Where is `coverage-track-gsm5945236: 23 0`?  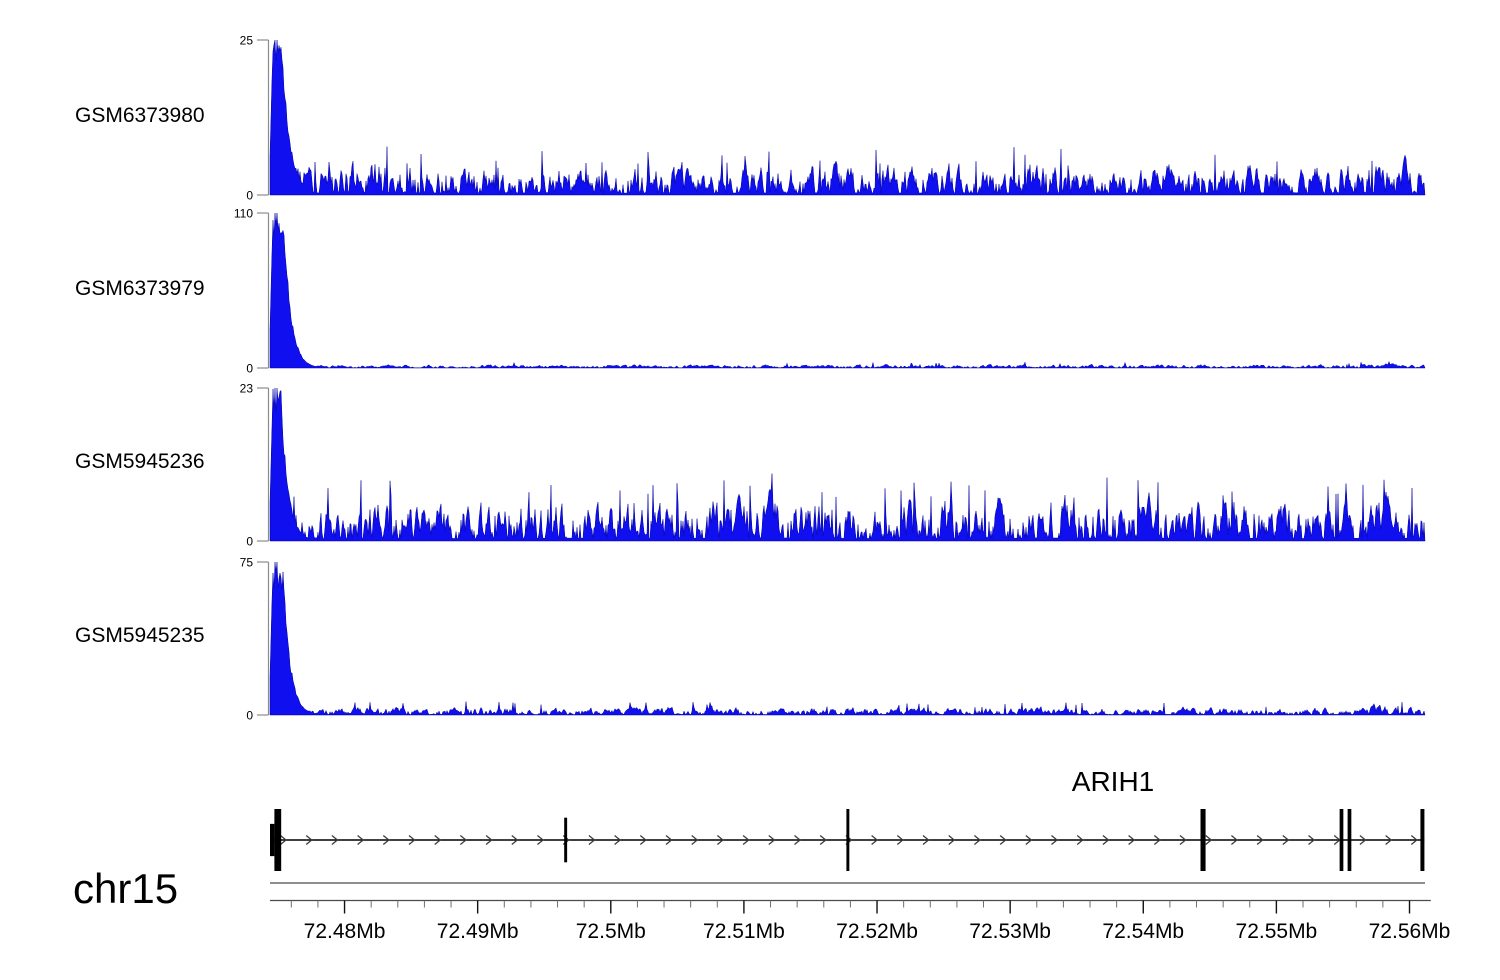 coverage-track-gsm5945236: 23 0 is located at coordinates (833, 465).